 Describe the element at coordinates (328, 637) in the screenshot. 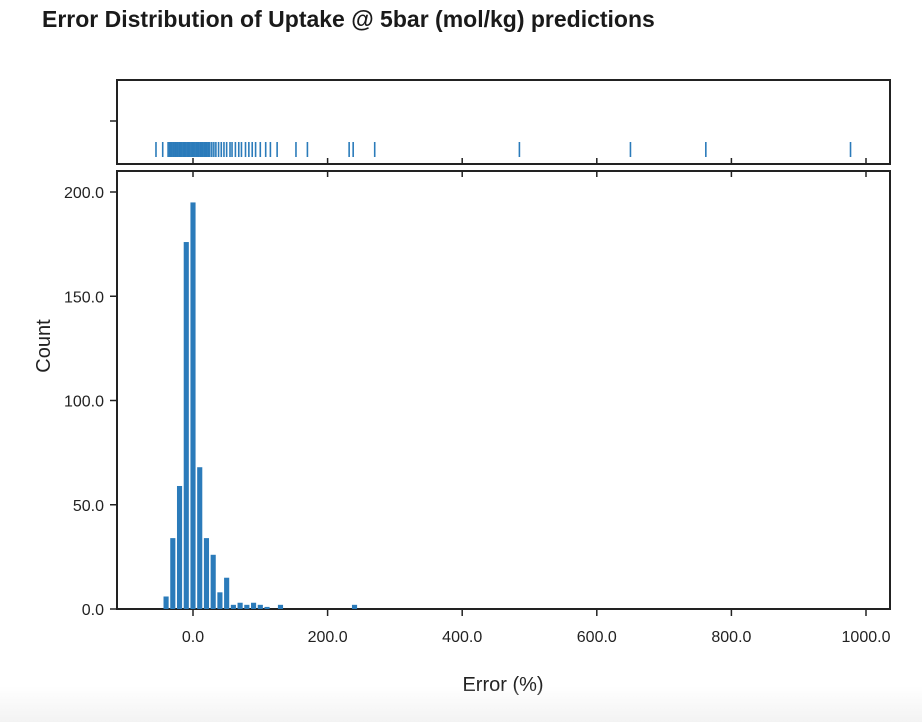

I see `x-tick-label: 200.0` at that location.